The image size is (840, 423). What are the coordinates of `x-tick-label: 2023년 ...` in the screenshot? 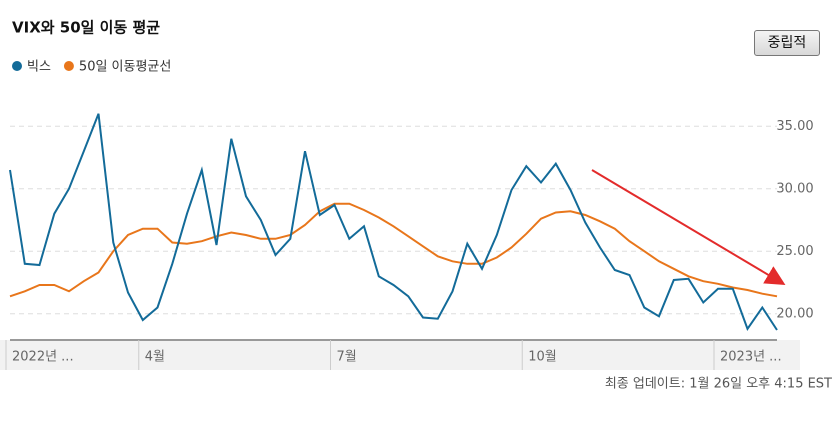 It's located at (751, 357).